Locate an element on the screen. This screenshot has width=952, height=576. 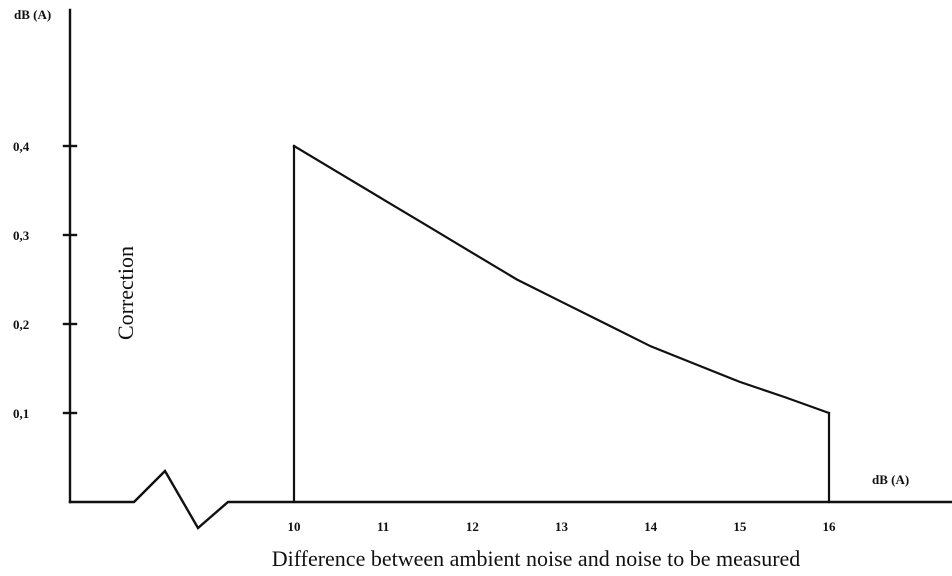
y-axis-title: Correction is located at coordinates (125, 293).